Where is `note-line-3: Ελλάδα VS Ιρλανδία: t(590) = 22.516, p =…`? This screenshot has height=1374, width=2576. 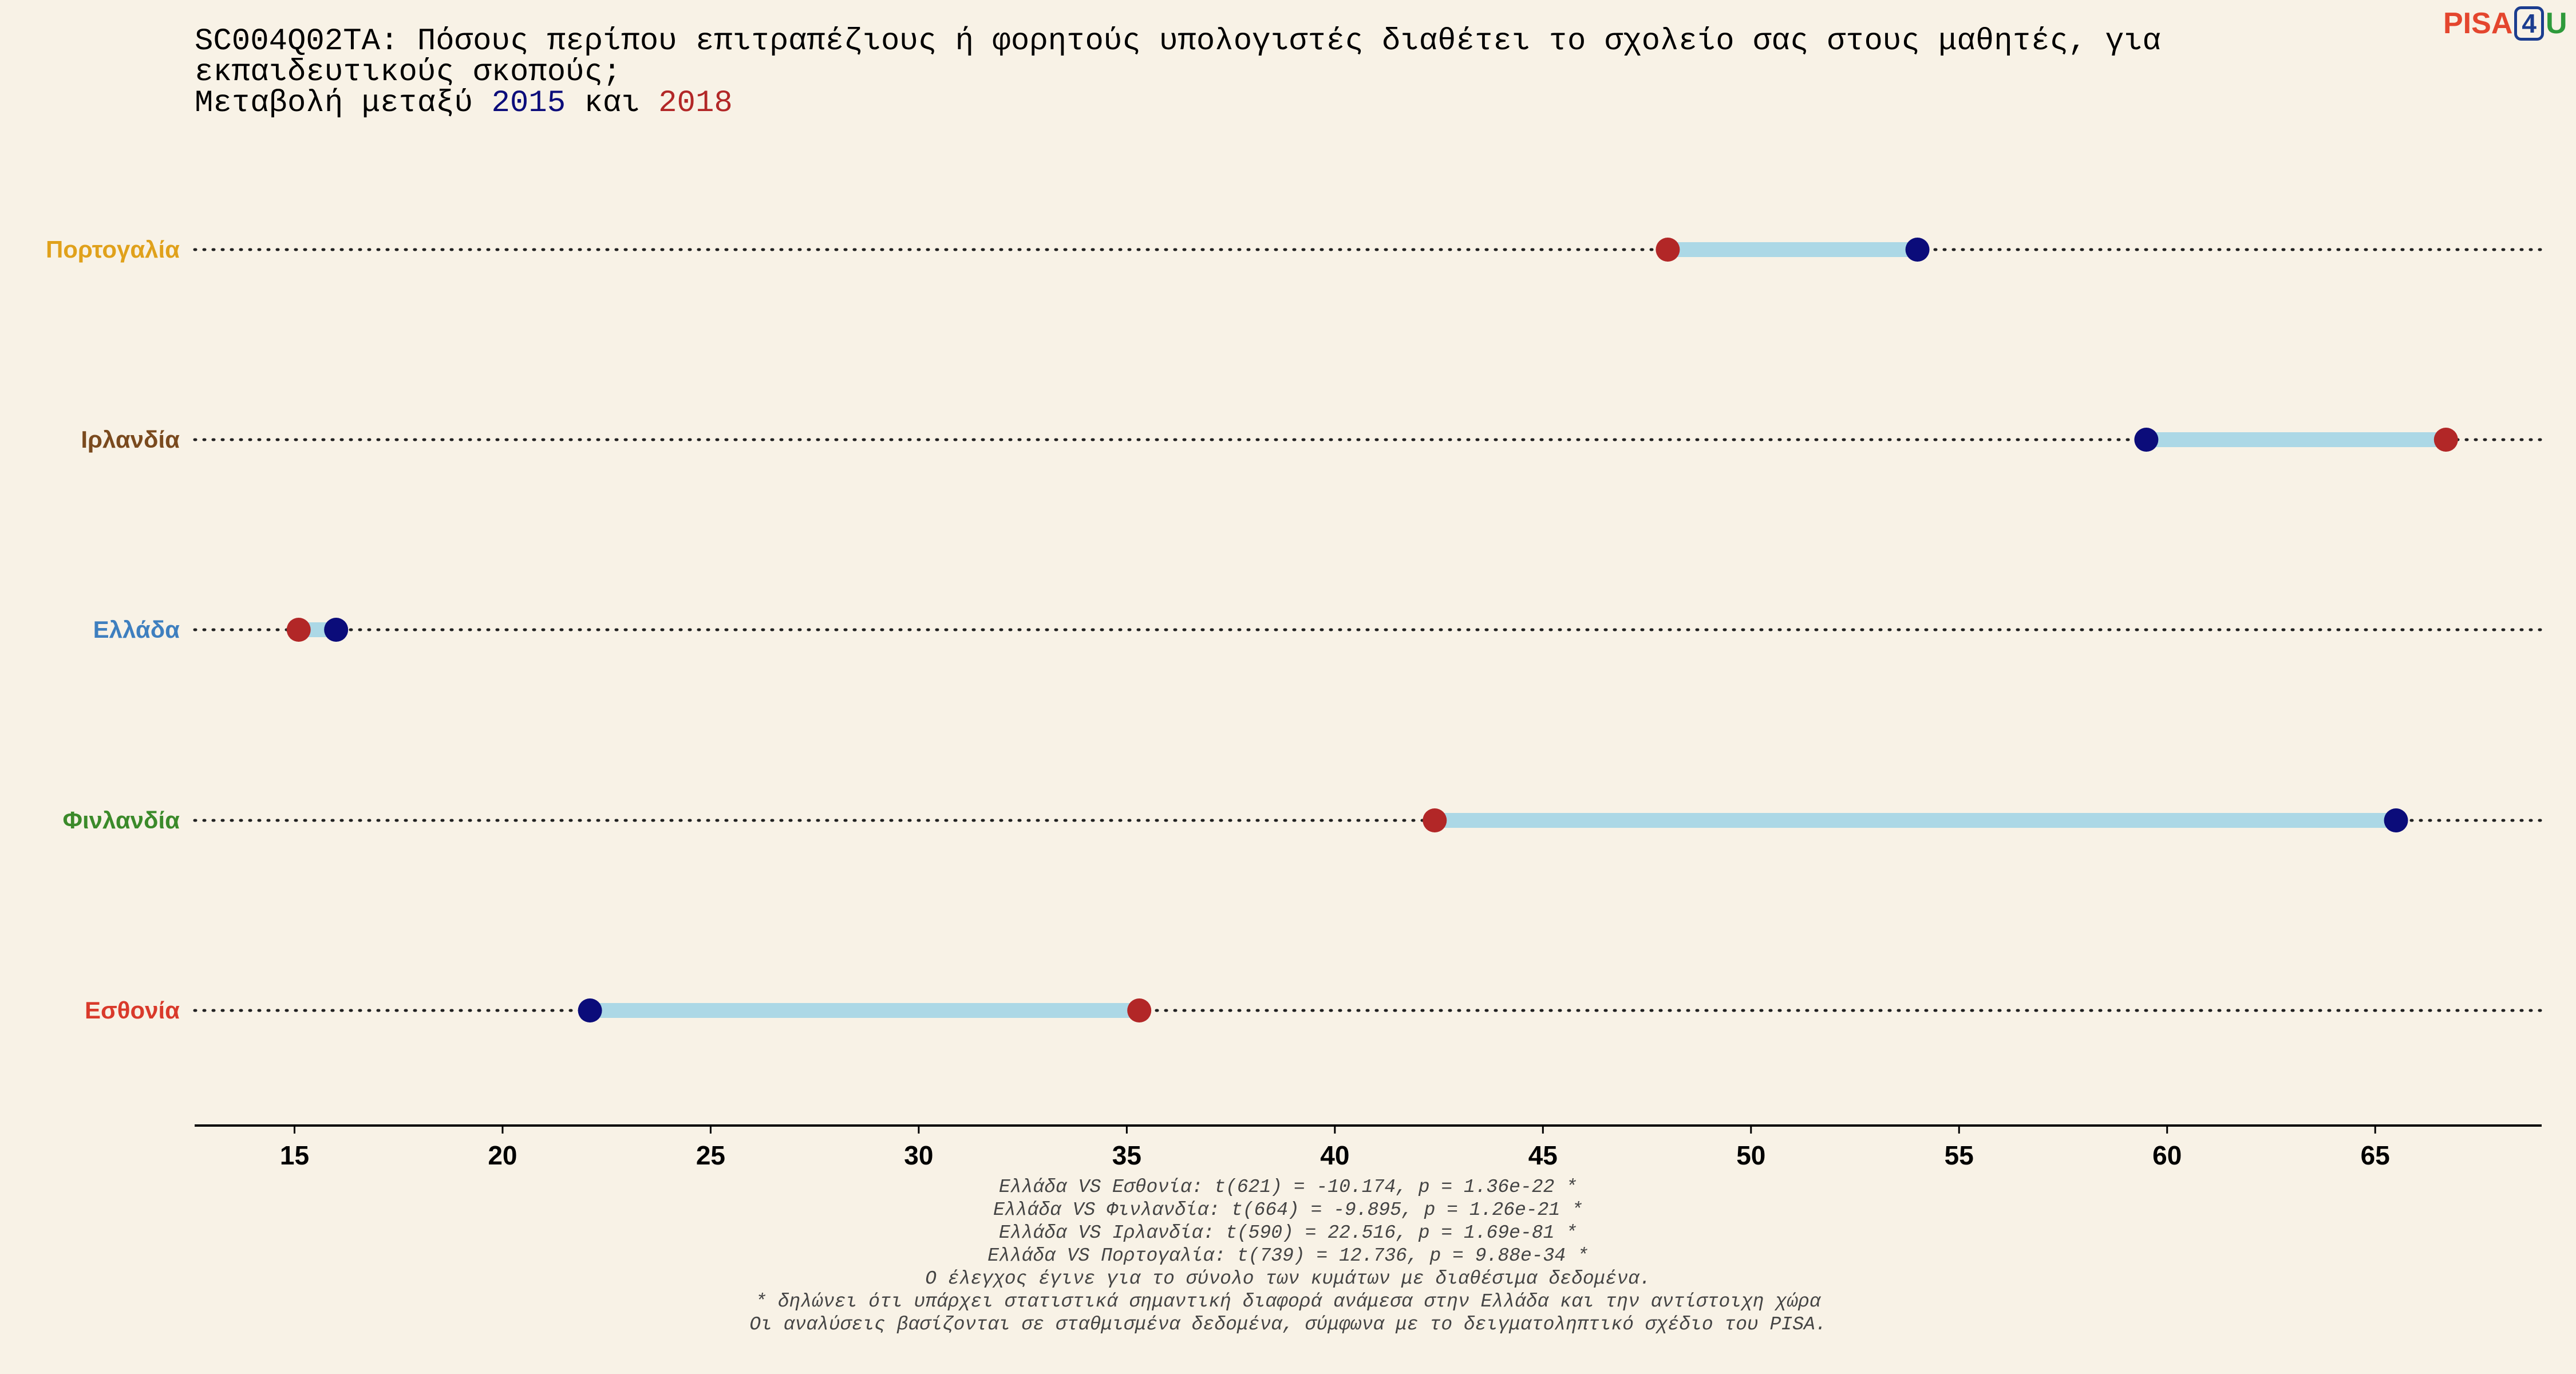 note-line-3: Ελλάδα VS Ιρλανδία: t(590) = 22.516, p =… is located at coordinates (1288, 1232).